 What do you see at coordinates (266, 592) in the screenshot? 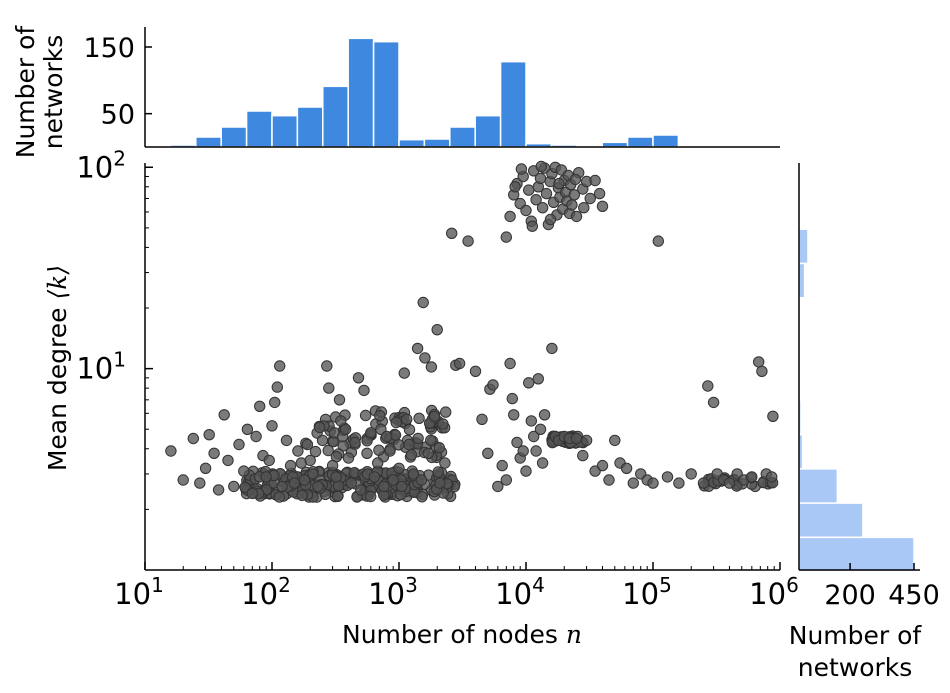
I see `scatter-x-tick-label: 10²` at bounding box center [266, 592].